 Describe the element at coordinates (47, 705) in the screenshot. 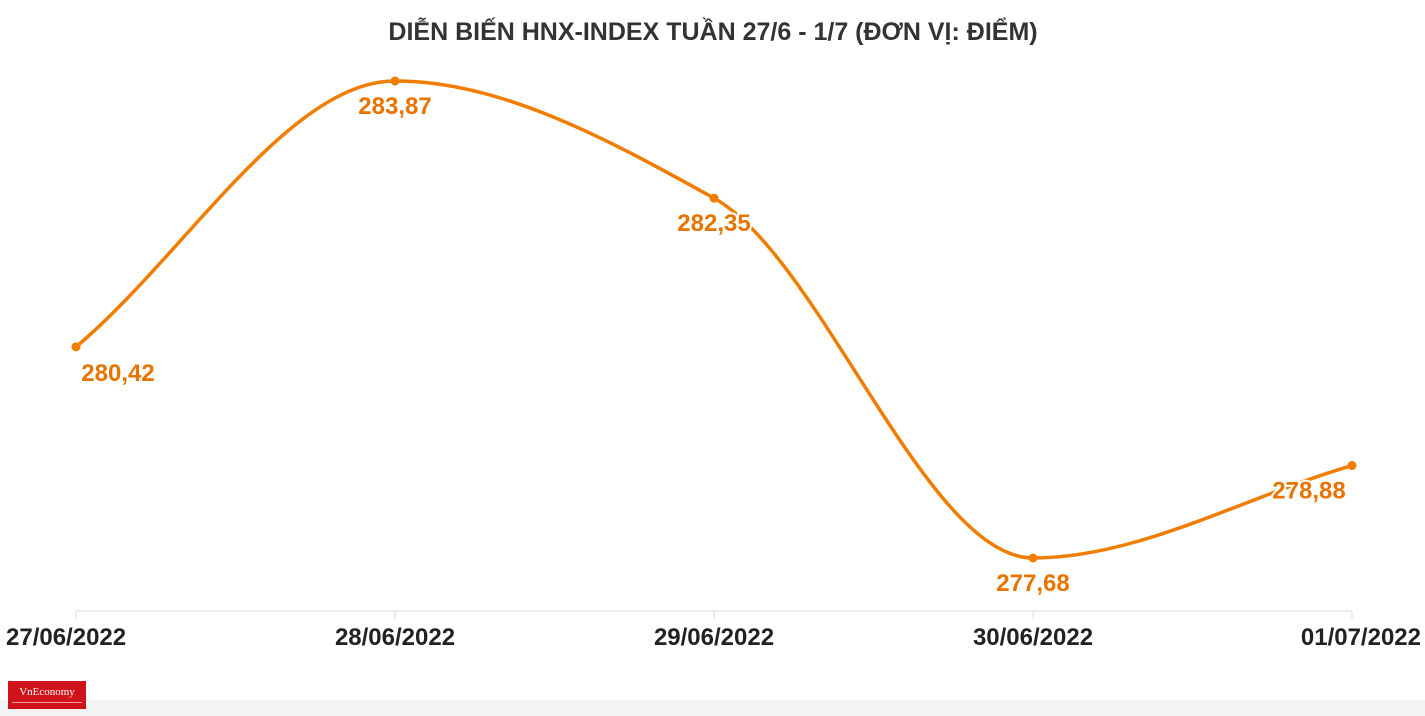

I see `logo-tagline-strip` at that location.